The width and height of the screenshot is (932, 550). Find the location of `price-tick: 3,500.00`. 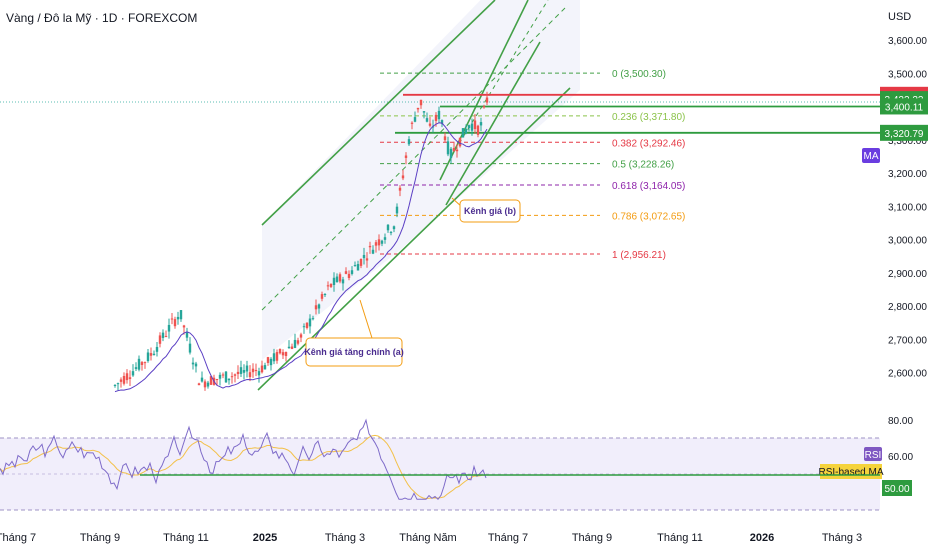

price-tick: 3,500.00 is located at coordinates (907, 74).